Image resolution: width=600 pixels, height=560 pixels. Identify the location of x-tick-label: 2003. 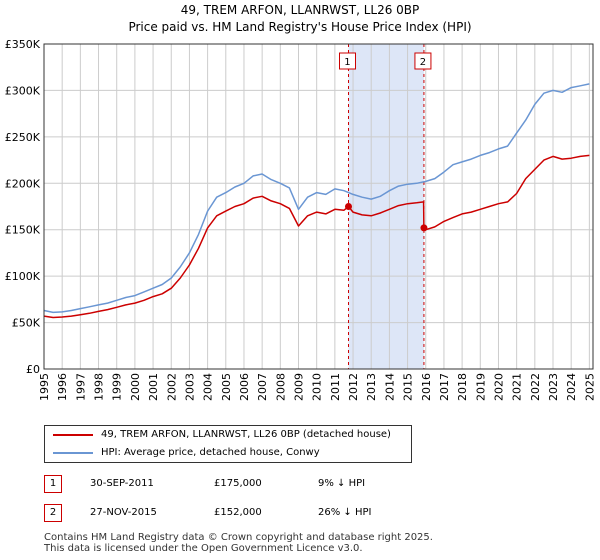
(189, 387).